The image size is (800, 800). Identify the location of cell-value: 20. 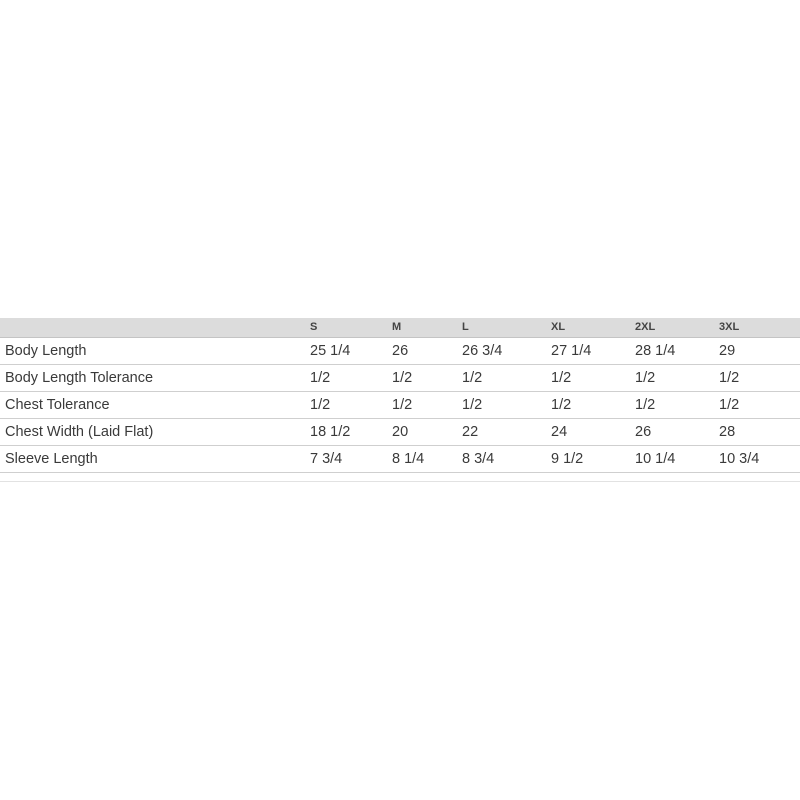
(400, 432).